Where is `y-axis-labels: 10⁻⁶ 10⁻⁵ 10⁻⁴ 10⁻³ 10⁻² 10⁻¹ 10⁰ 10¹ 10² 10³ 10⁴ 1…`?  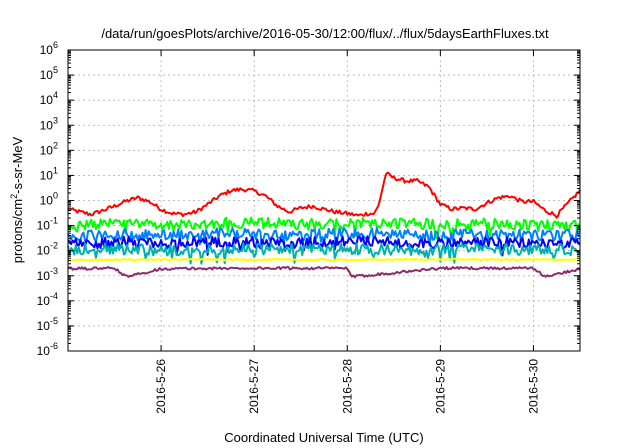 y-axis-labels: 10⁻⁶ 10⁻⁵ 10⁻⁴ 10⁻³ 10⁻² 10⁻¹ 10⁰ 10¹ 10² 10³ 10⁴ 1… is located at coordinates (47, 199).